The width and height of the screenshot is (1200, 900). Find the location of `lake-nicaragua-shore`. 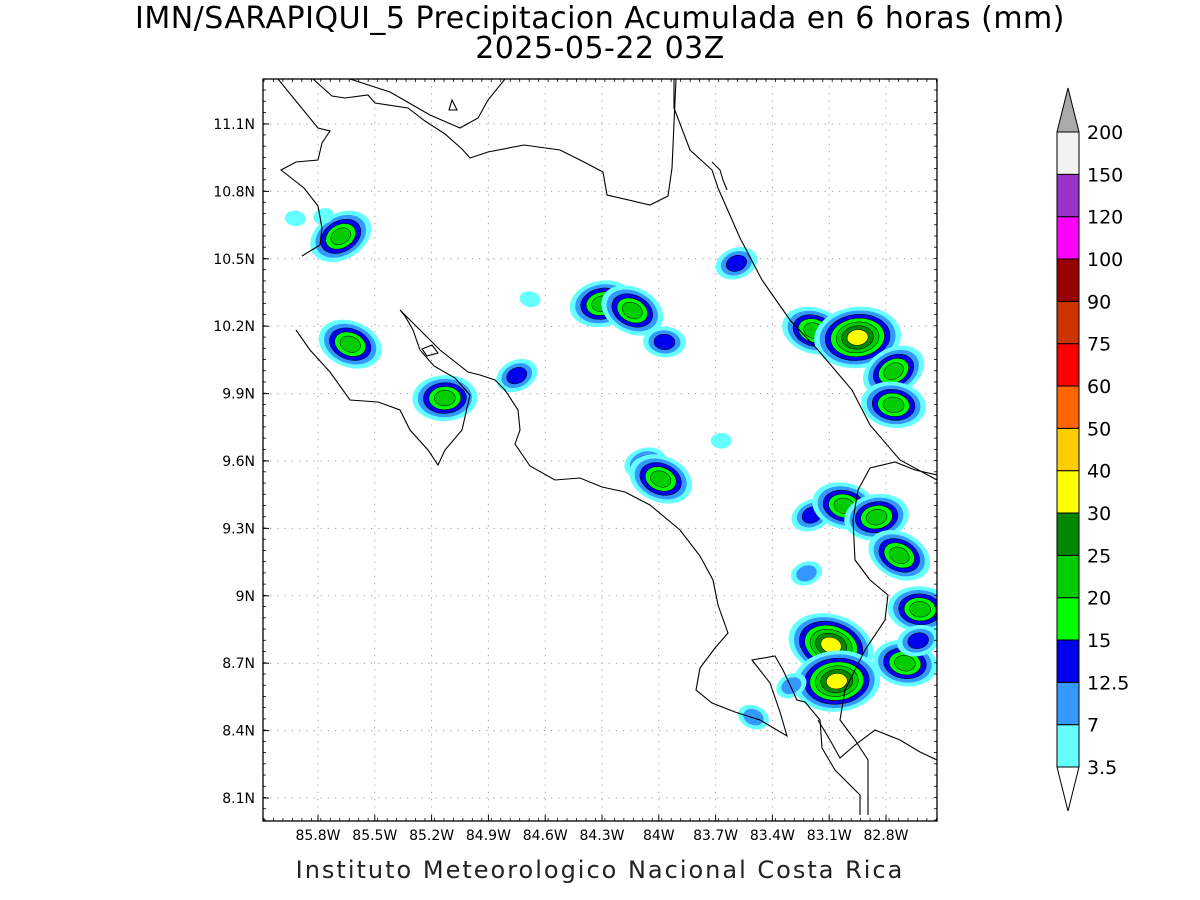

lake-nicaragua-shore is located at coordinates (494, 142).